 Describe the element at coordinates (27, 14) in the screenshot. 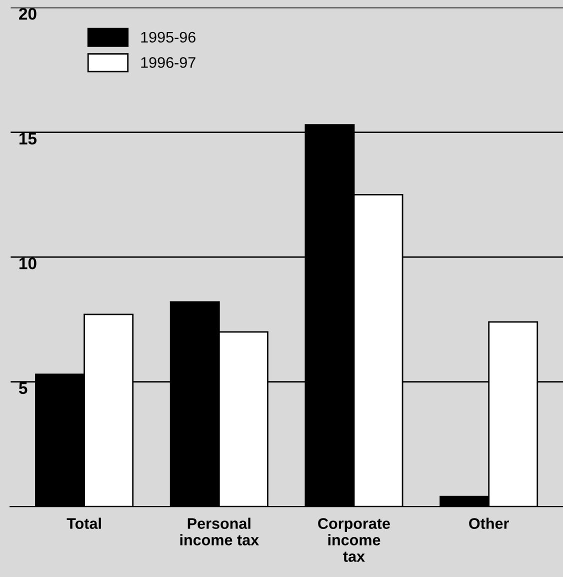

I see `y-tick-label: 20` at that location.